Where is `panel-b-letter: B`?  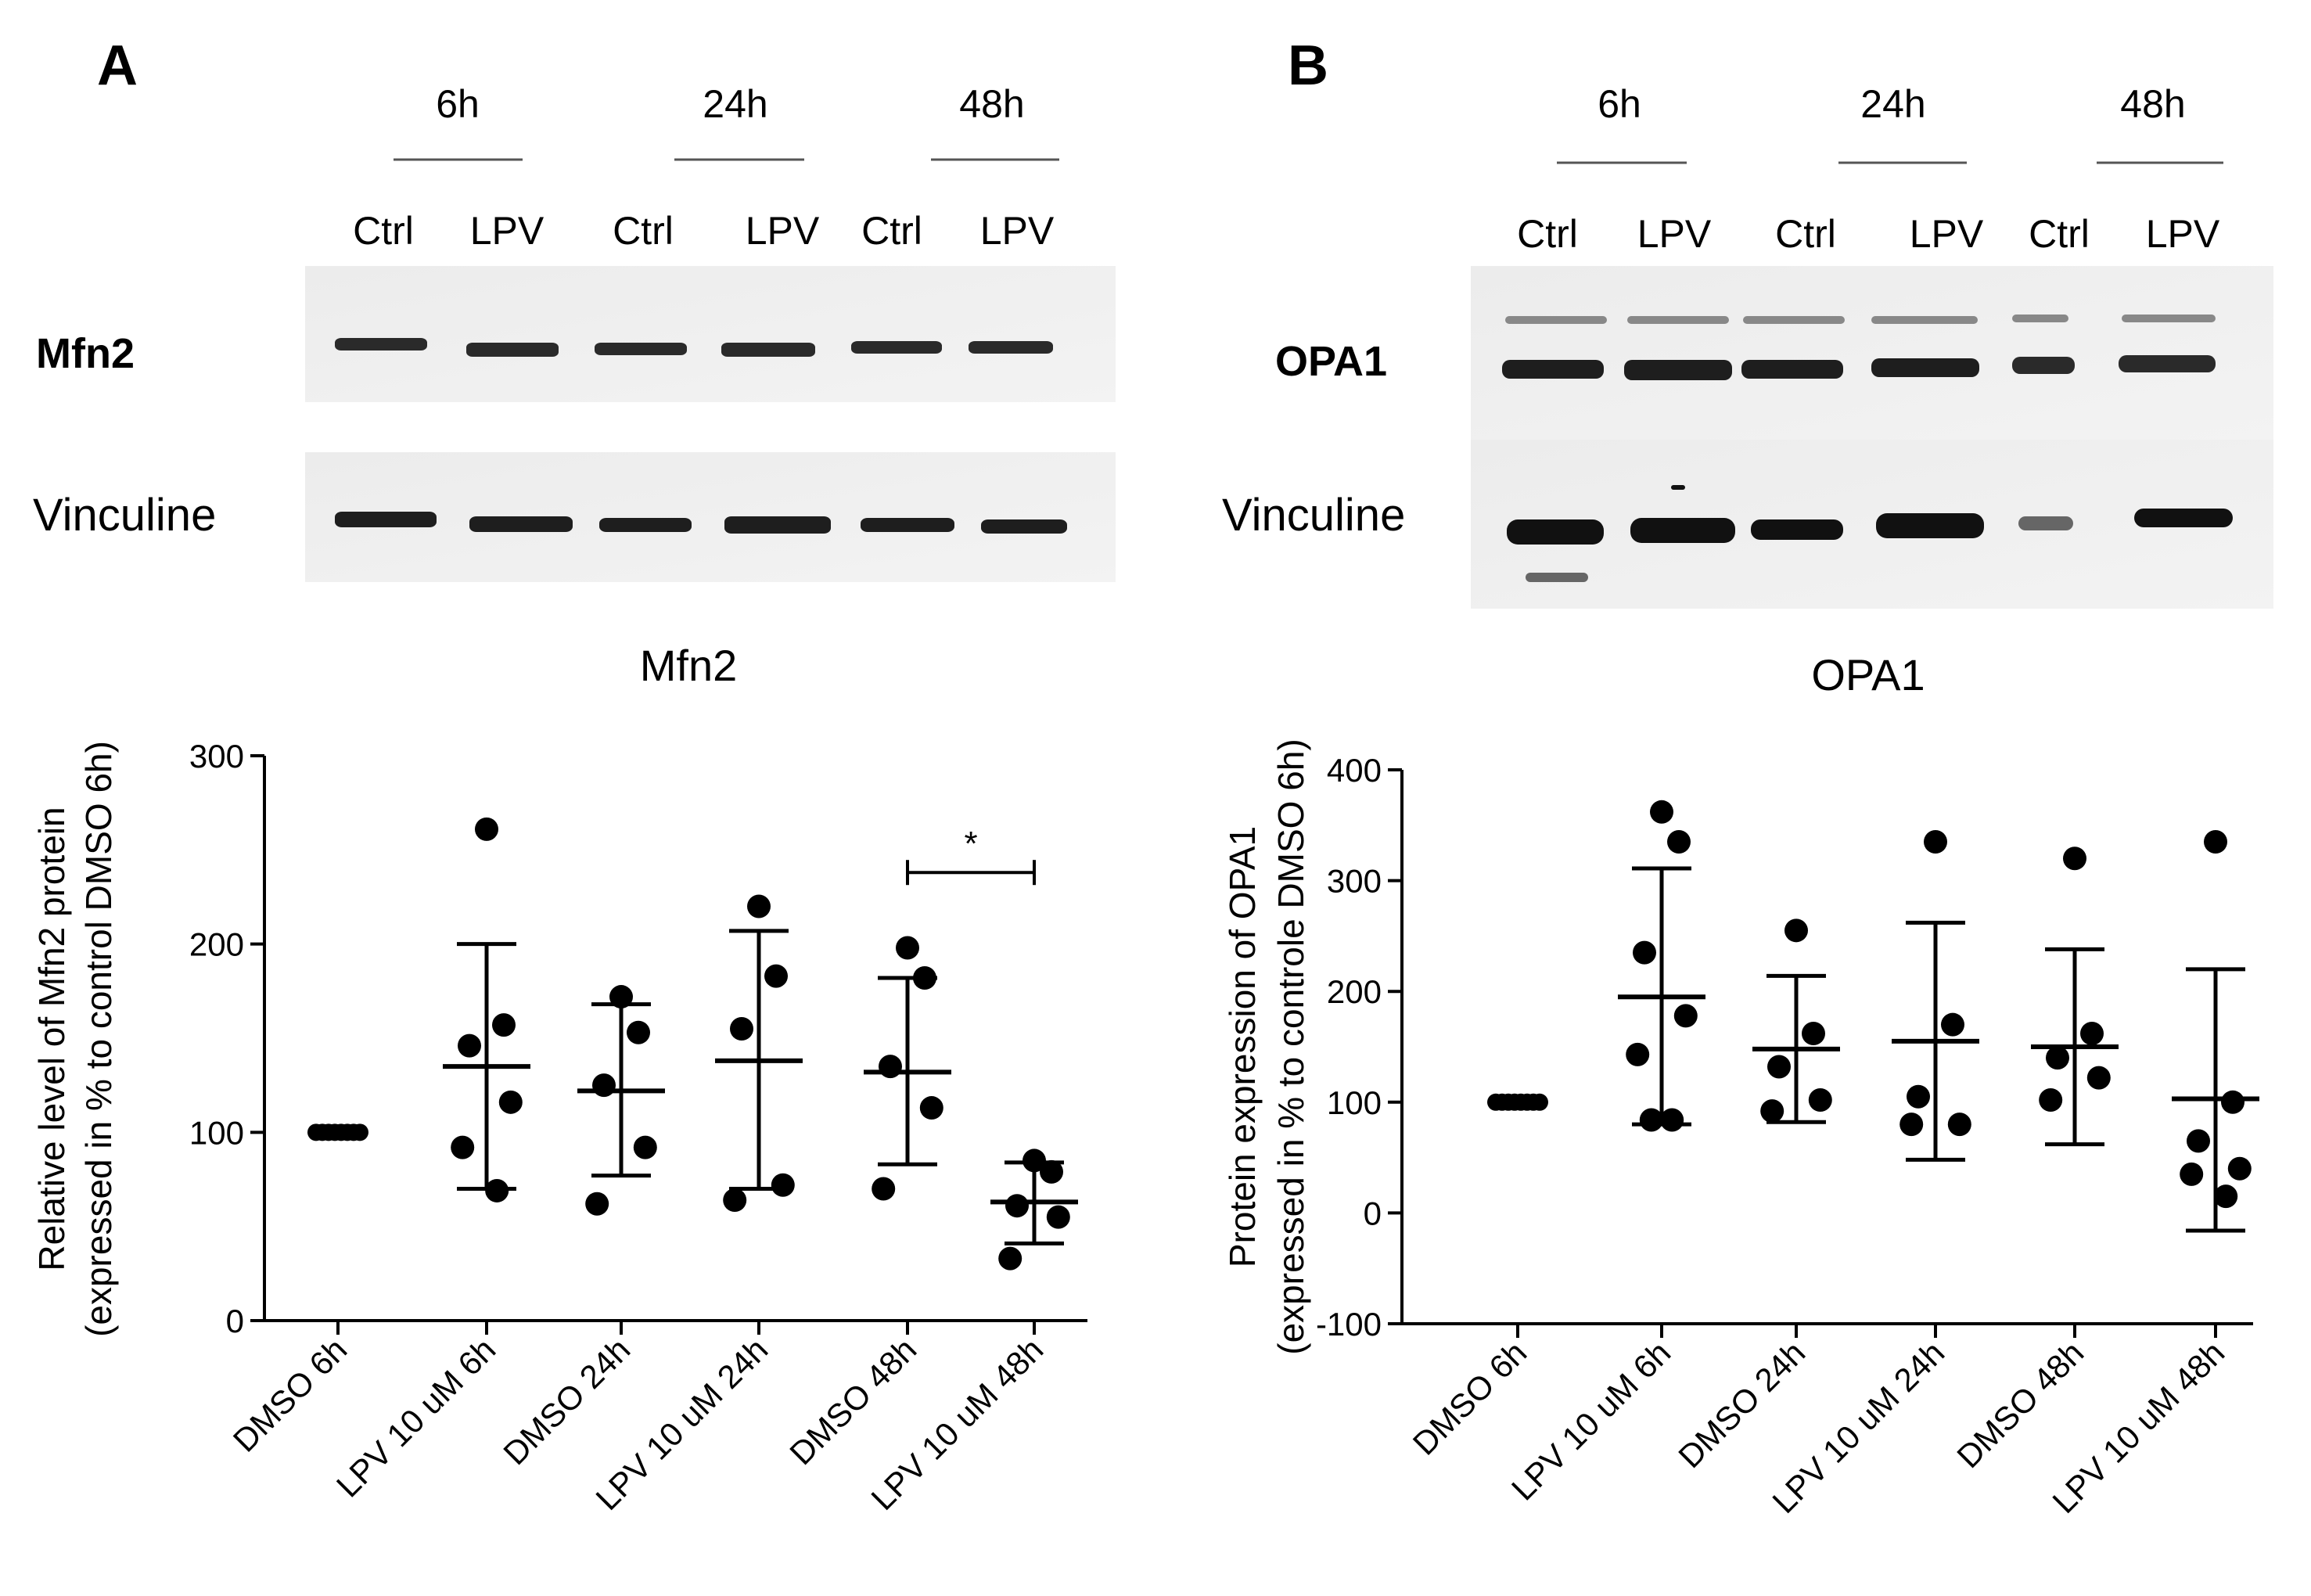 panel-b-letter: B is located at coordinates (1308, 65).